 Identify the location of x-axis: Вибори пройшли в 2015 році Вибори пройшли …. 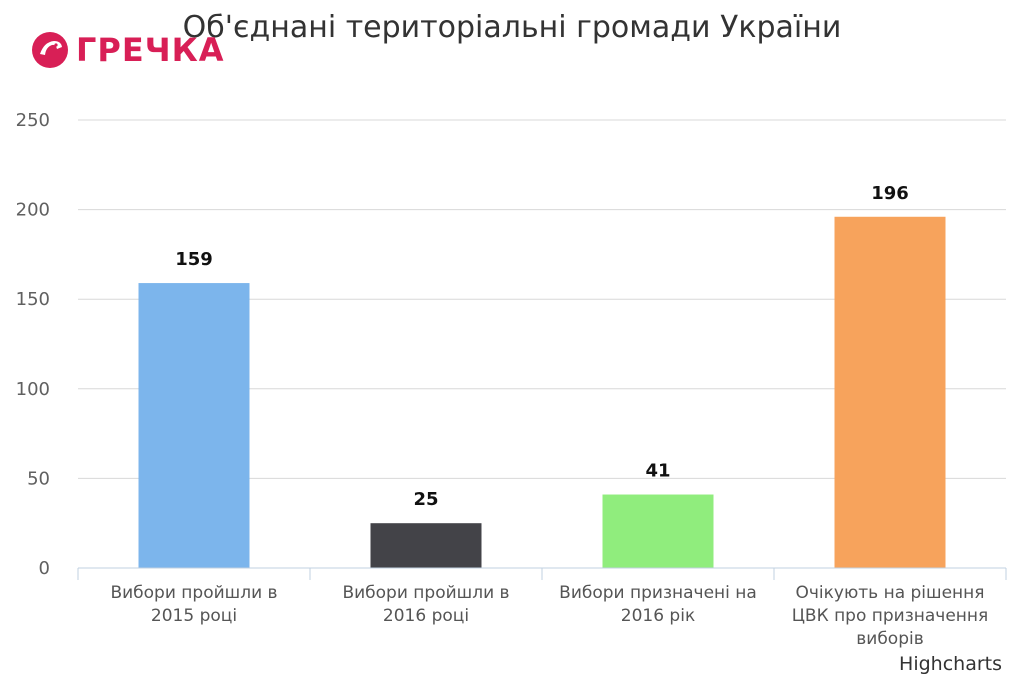
(542, 608).